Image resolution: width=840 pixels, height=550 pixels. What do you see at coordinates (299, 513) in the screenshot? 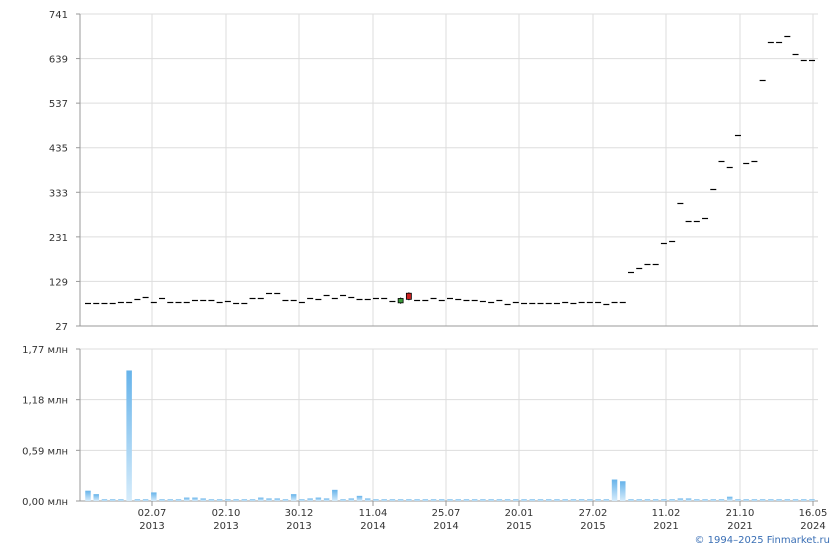
I see `x-tick-date: 30.12` at bounding box center [299, 513].